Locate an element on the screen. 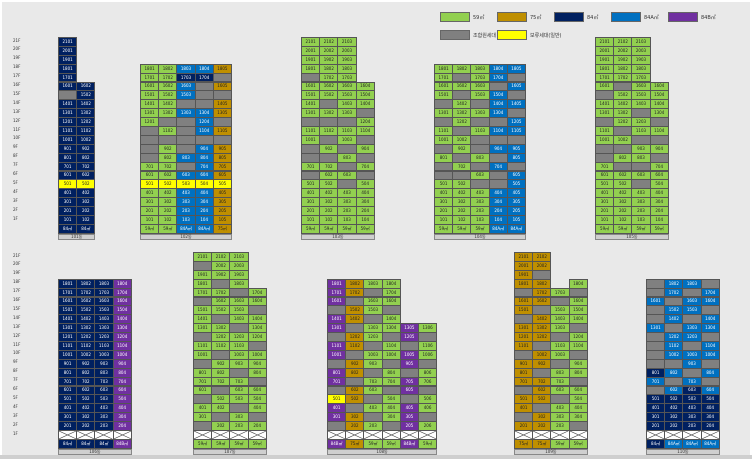  legend-item-84a: 84A㎡ is located at coordinates (635, 17).